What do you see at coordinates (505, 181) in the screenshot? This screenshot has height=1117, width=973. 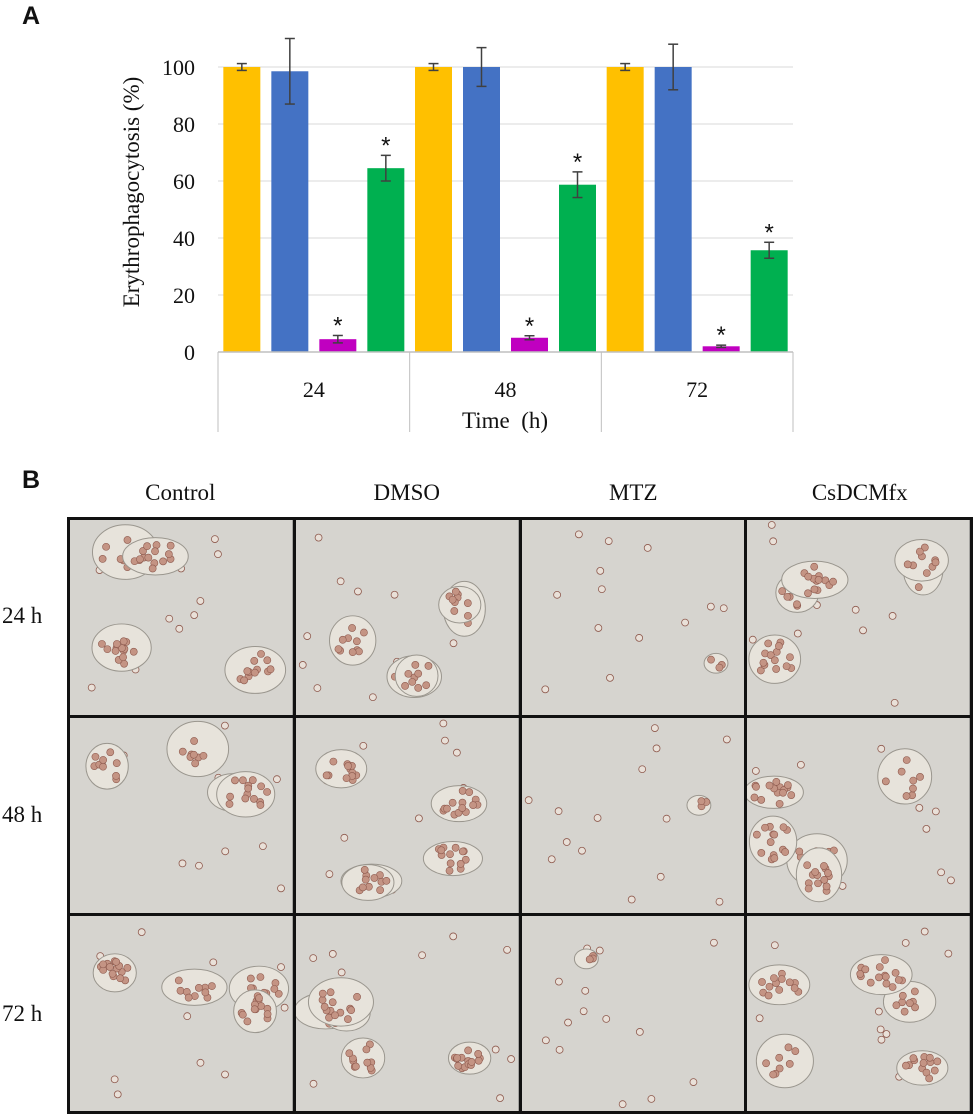 I see `chart-gridlines` at bounding box center [505, 181].